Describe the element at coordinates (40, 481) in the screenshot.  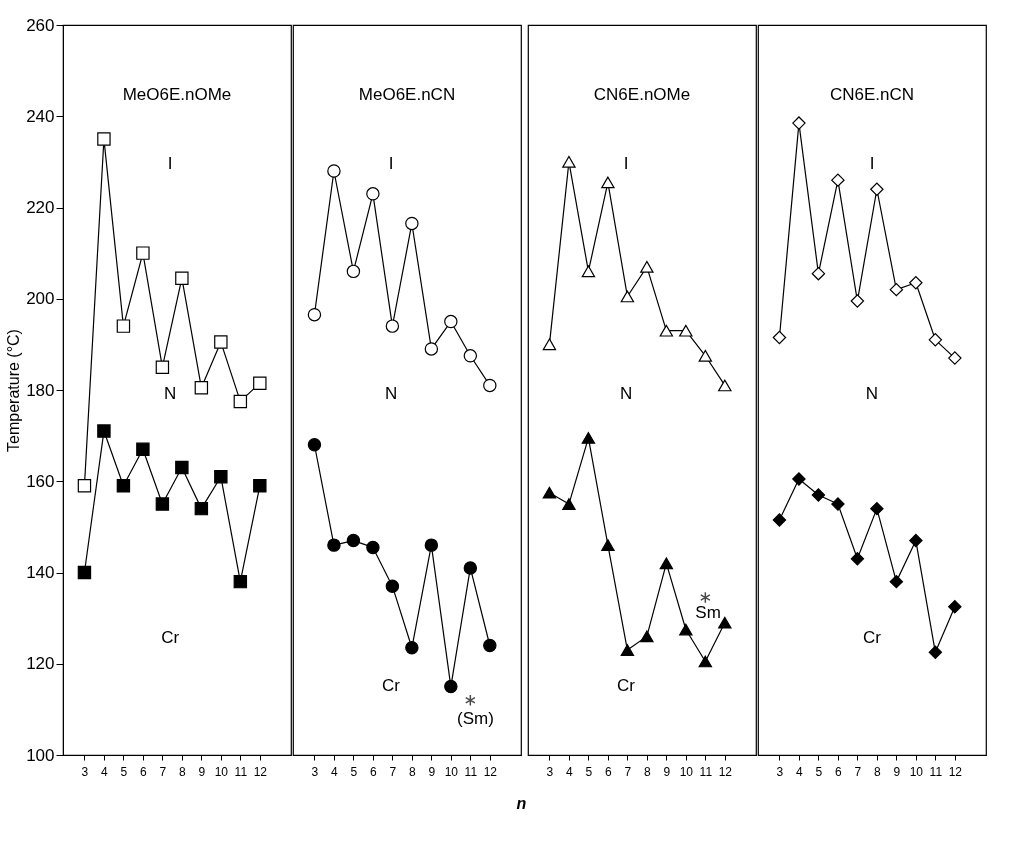
I see `y-tick-label: 160` at that location.